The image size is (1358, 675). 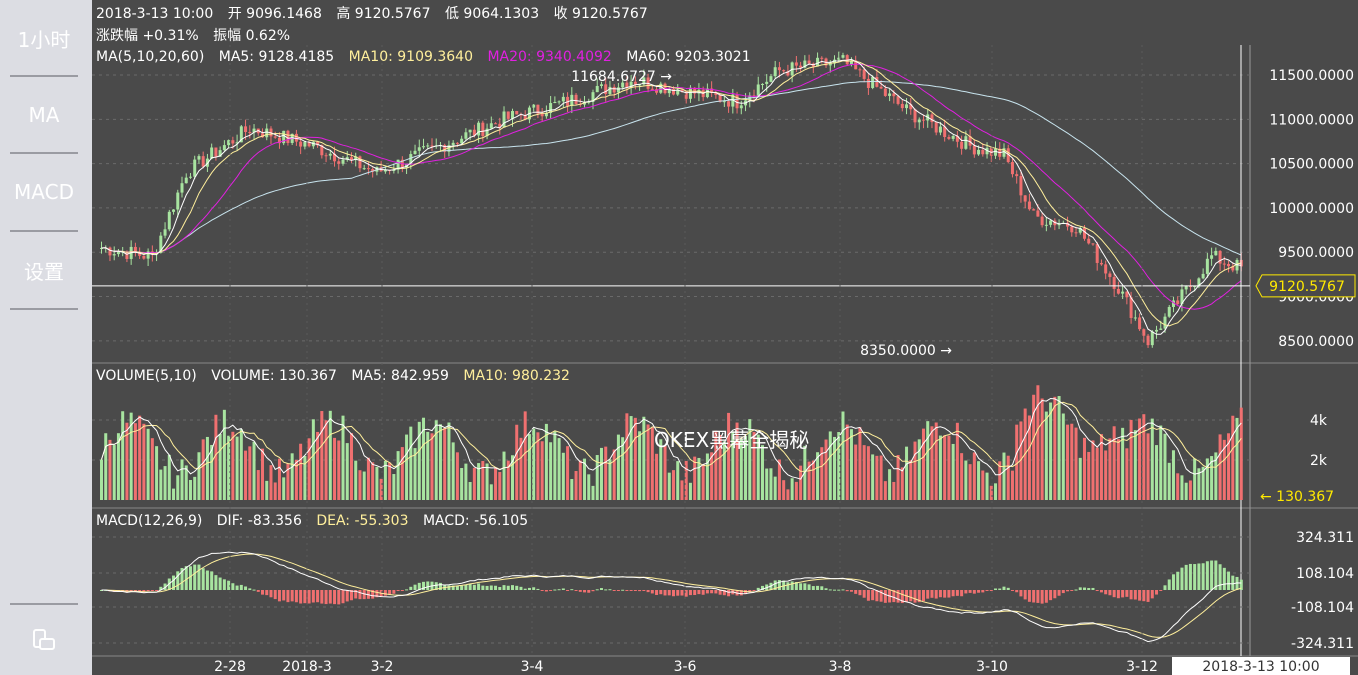 What do you see at coordinates (501, 14) in the screenshot?
I see `low-value: 9064.1303` at bounding box center [501, 14].